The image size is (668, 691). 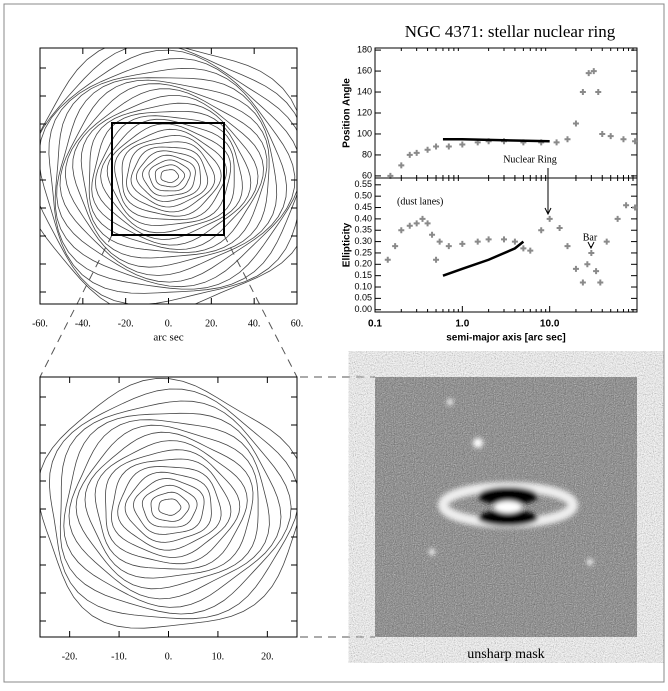 I want to click on y-tick-label: 0.40, so click(x=363, y=218).